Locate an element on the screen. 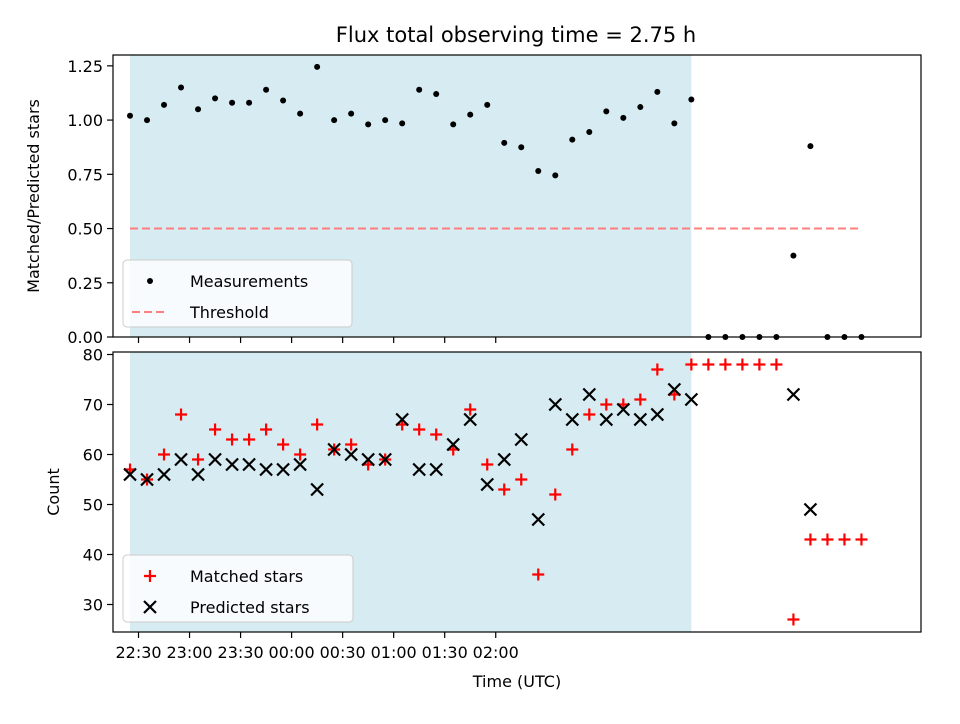  x-tick-label: 23:30 is located at coordinates (241, 652).